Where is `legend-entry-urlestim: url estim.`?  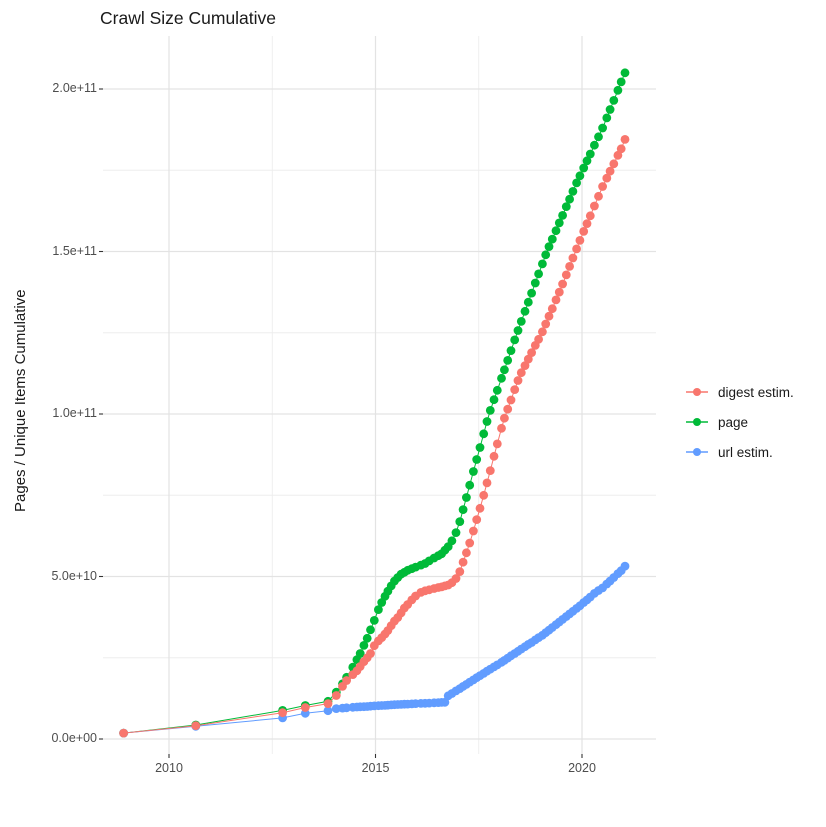
legend-entry-urlestim: url estim. is located at coordinates (739, 452).